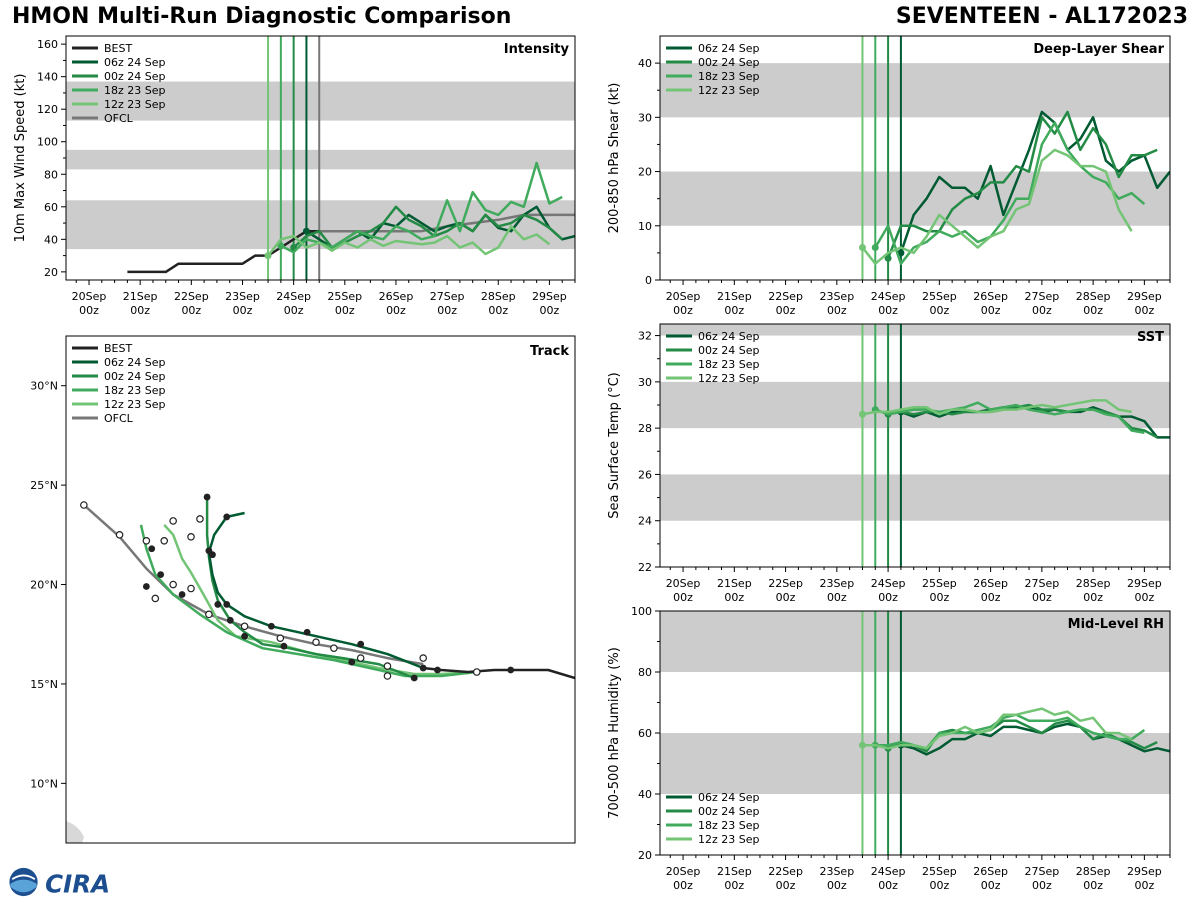  I want to click on intensity-xtick-label: 22Sep, so click(191, 296).